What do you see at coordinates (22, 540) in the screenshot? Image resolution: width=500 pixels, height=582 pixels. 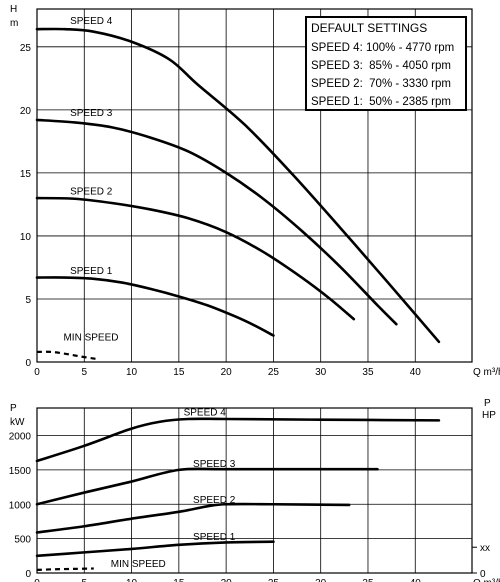 I see `y-tick-label: 500` at bounding box center [22, 540].